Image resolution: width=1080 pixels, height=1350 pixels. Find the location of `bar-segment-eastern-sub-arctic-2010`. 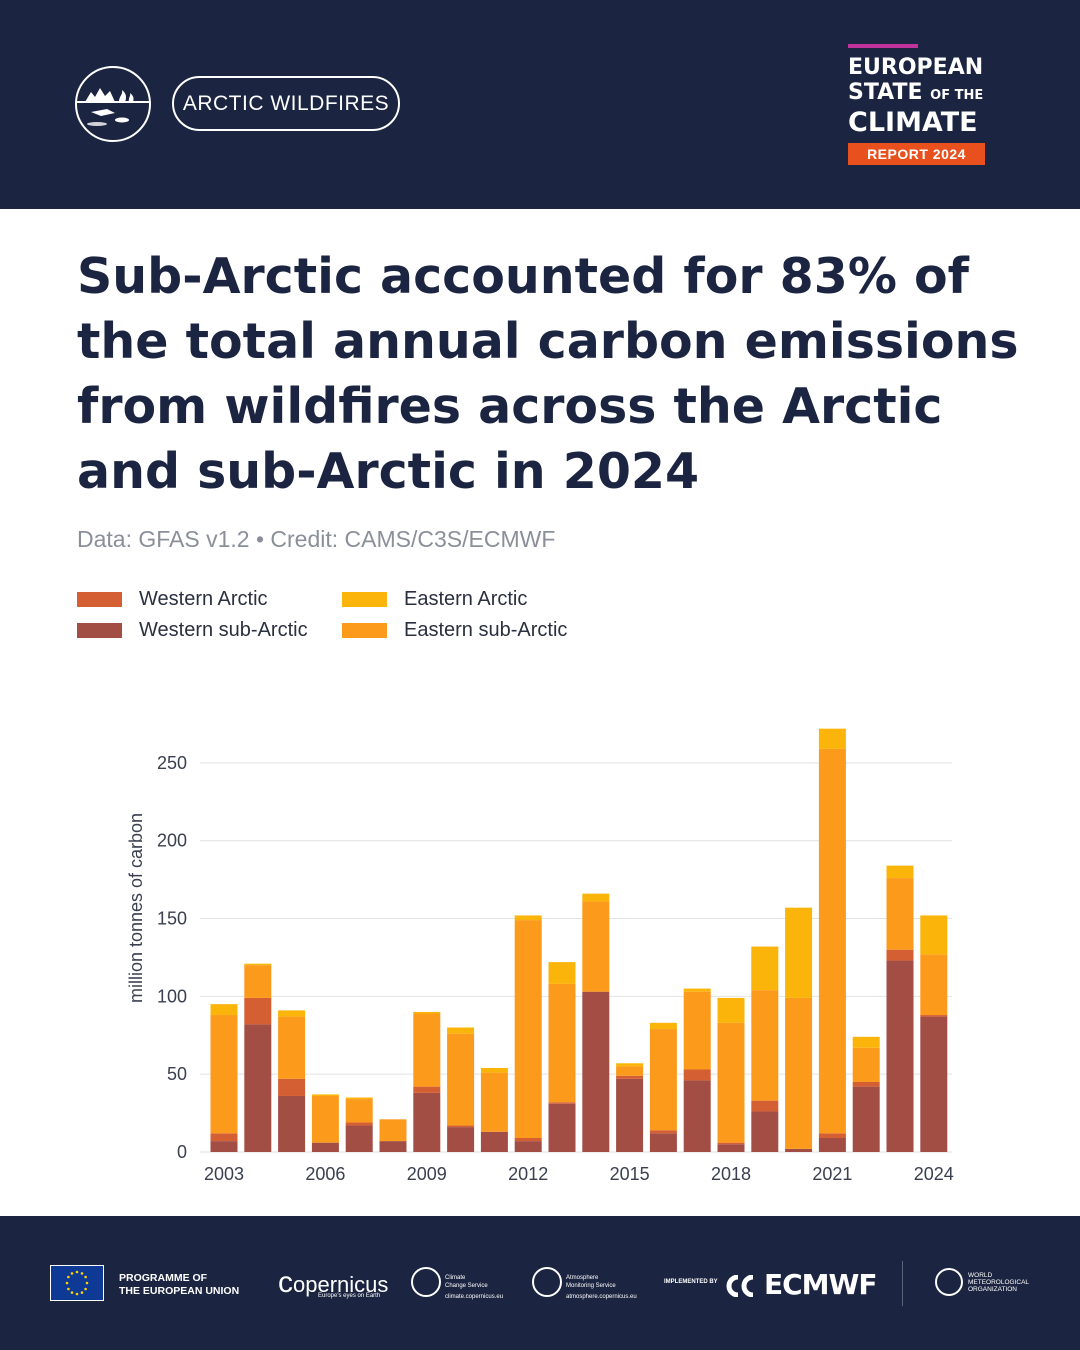

bar-segment-eastern-sub-arctic-2010 is located at coordinates (461, 1079).